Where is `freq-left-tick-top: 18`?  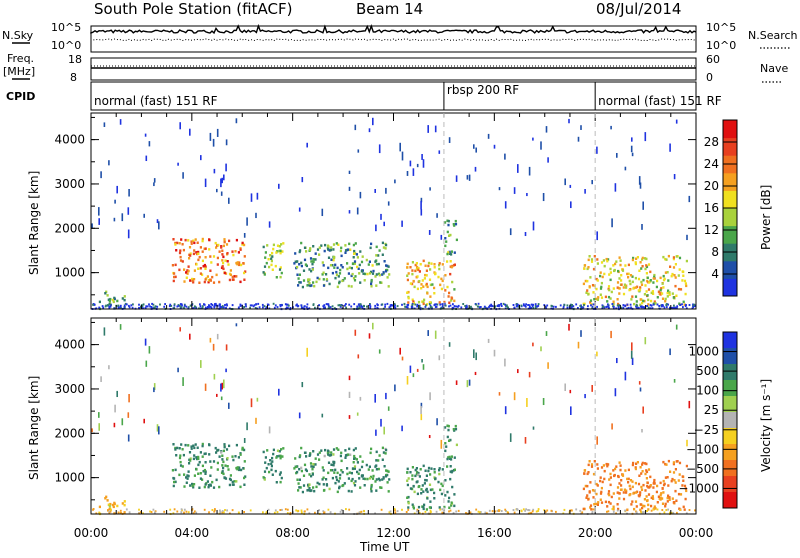
freq-left-tick-top: 18 is located at coordinates (75, 59).